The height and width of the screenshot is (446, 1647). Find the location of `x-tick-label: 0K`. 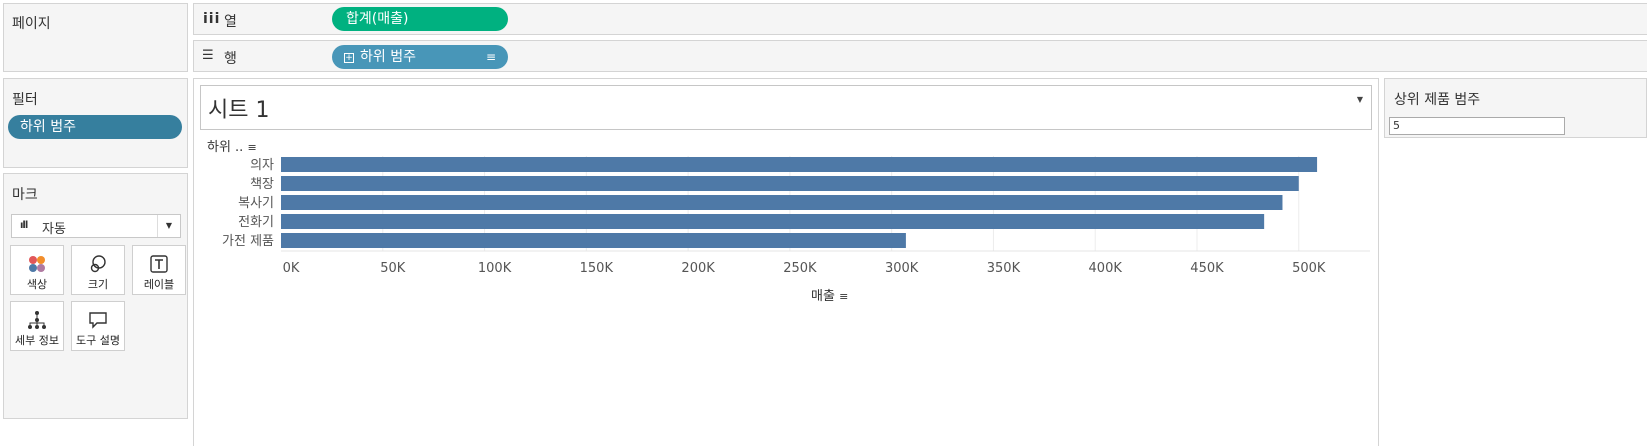

x-tick-label: 0K is located at coordinates (291, 268).